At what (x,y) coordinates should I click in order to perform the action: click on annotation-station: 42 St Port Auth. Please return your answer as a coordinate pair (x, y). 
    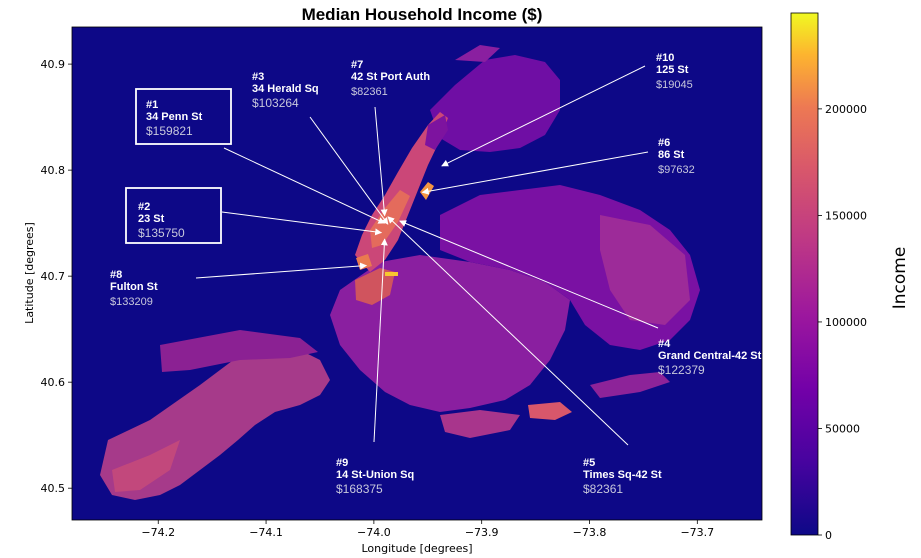
    Looking at the image, I should click on (390, 77).